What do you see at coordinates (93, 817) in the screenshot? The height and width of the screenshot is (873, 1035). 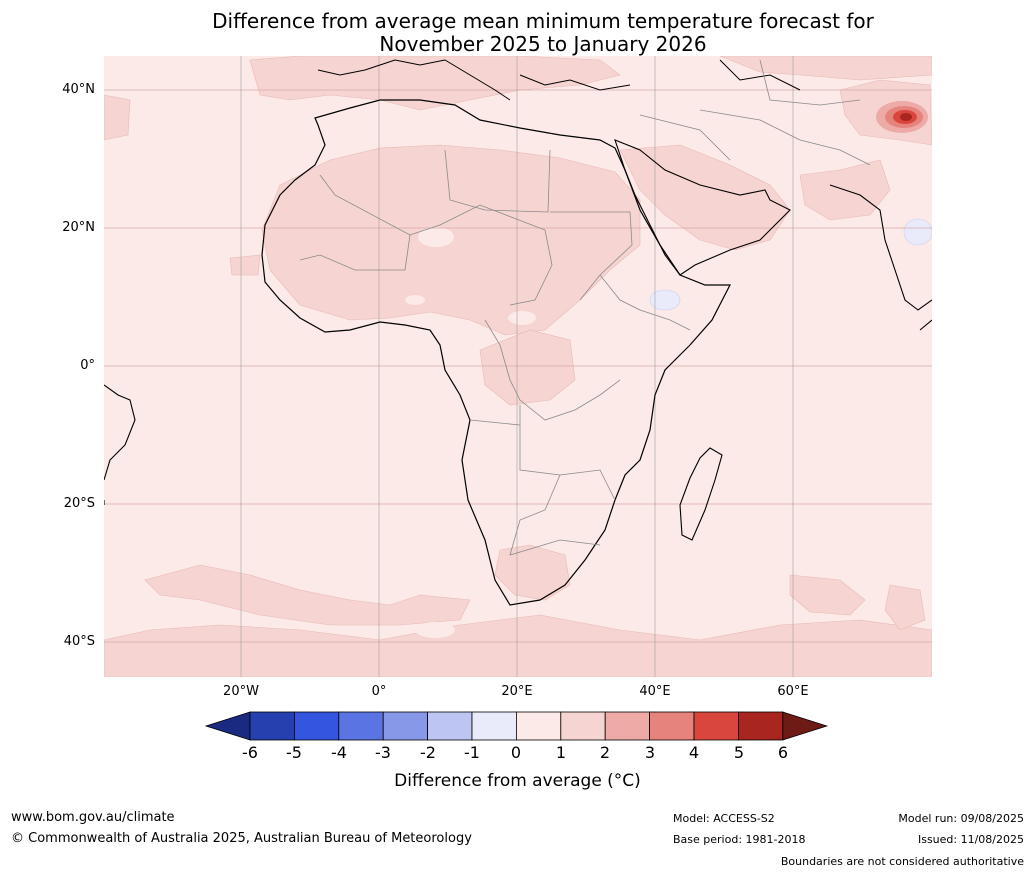 I see `footer-website: www.bom.gov.au/climate` at bounding box center [93, 817].